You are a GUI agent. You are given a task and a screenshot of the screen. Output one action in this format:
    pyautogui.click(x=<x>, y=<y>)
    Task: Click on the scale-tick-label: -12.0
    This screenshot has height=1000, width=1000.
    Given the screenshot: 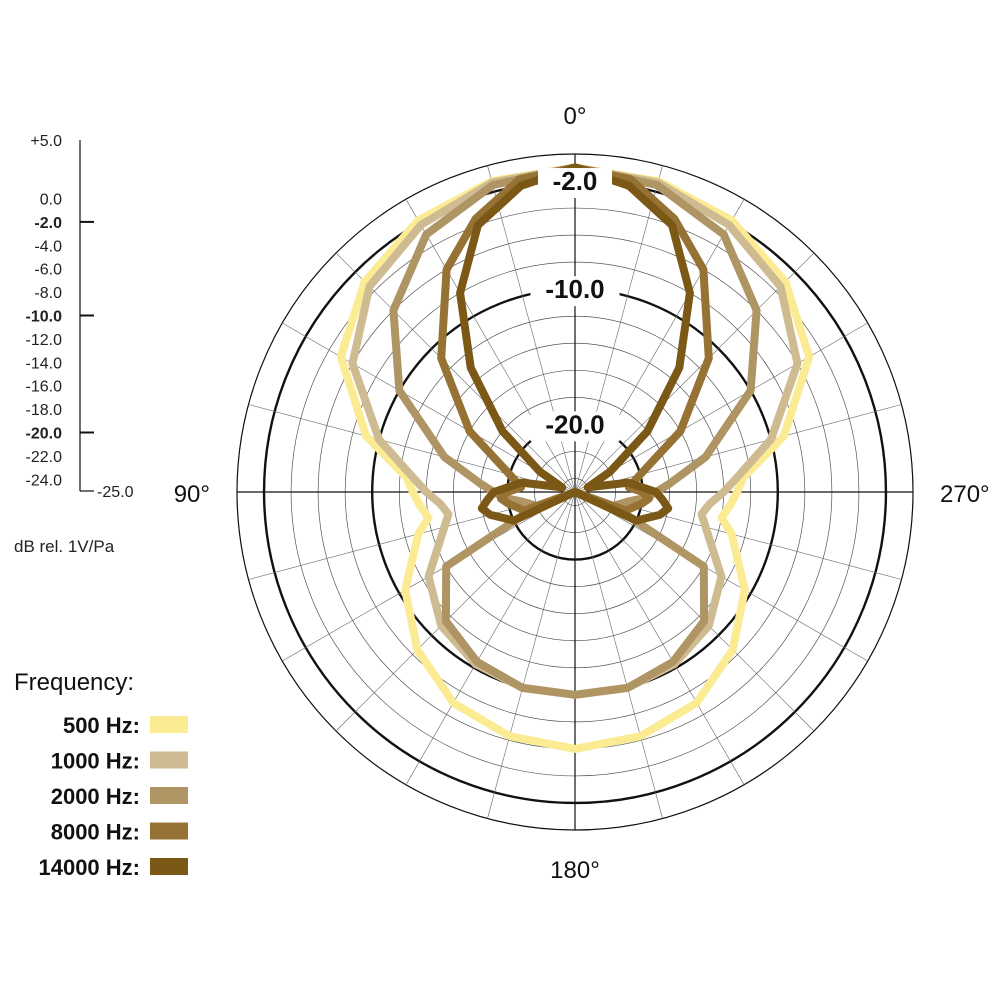 What is the action you would take?
    pyautogui.click(x=44, y=340)
    